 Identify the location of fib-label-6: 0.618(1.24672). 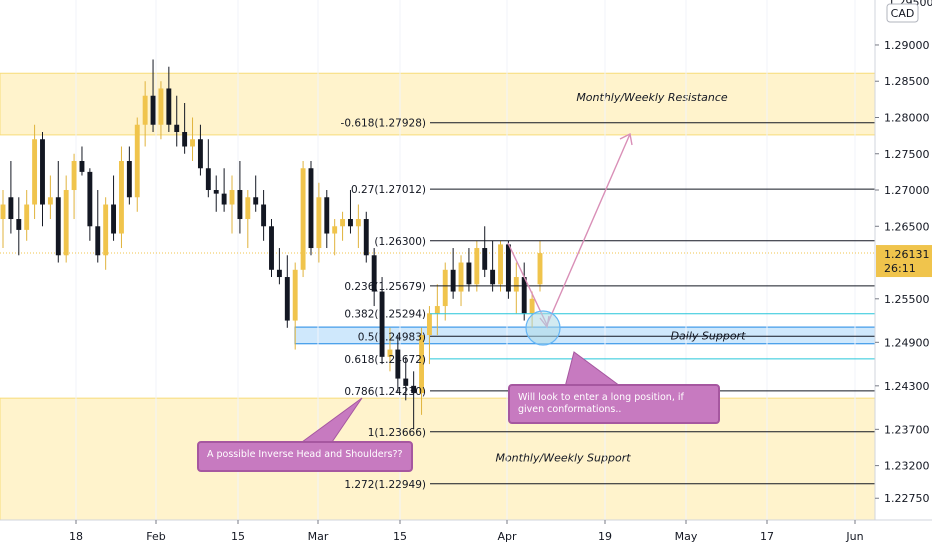
(385, 360).